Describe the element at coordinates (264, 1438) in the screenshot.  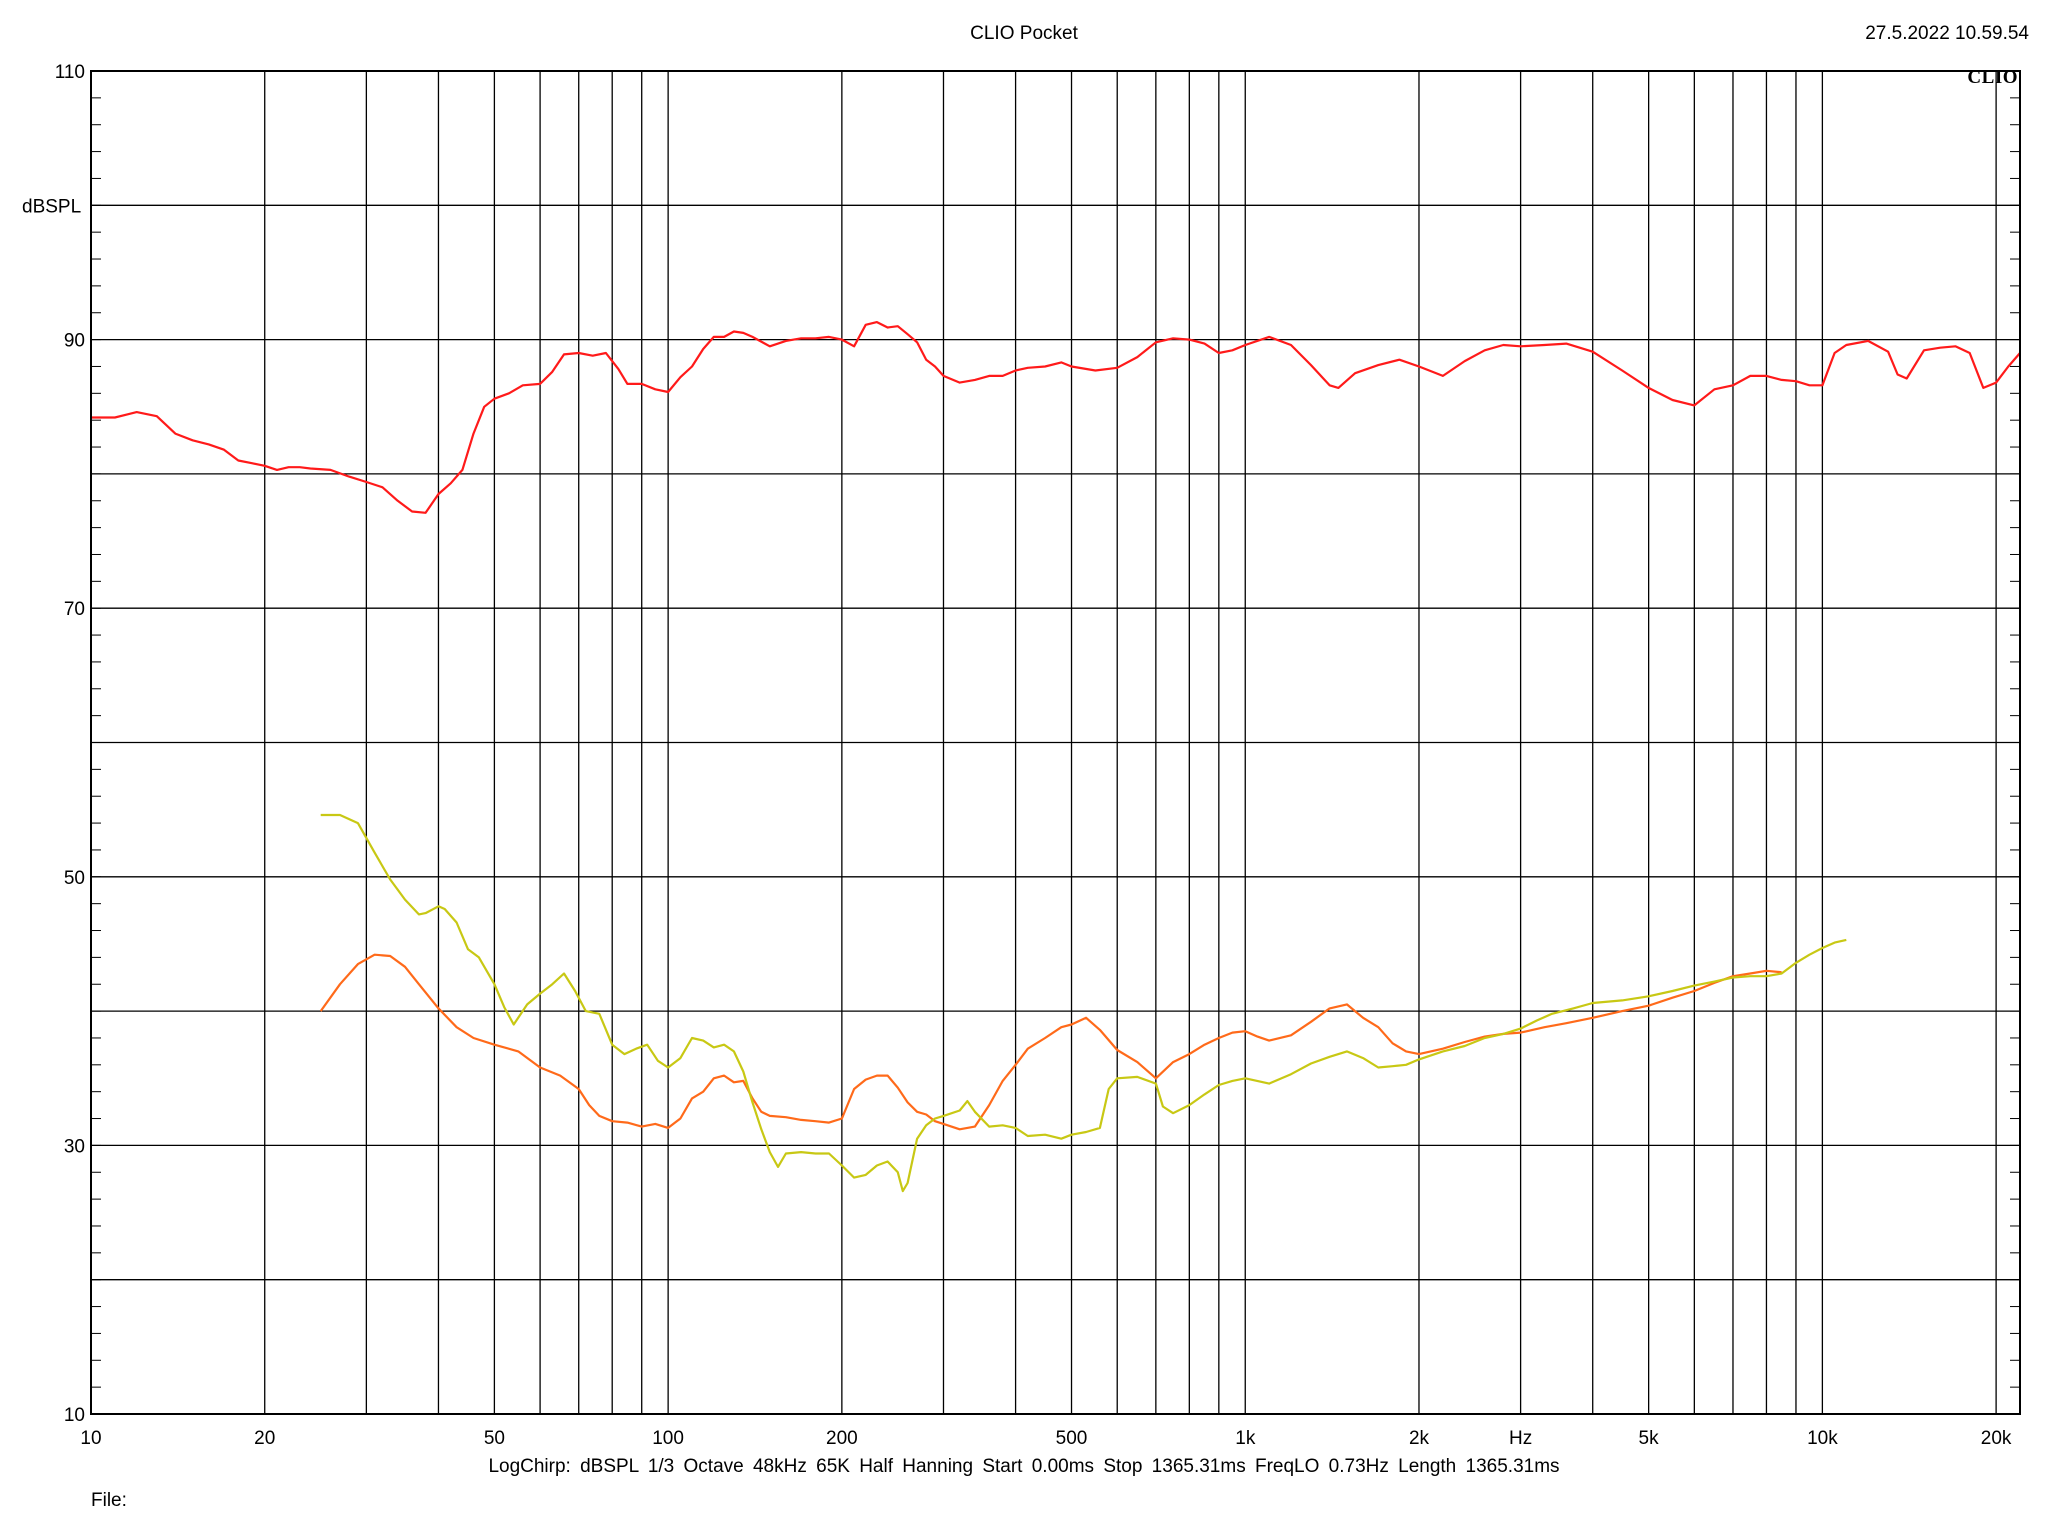
I see `x-tick-label: 20` at that location.